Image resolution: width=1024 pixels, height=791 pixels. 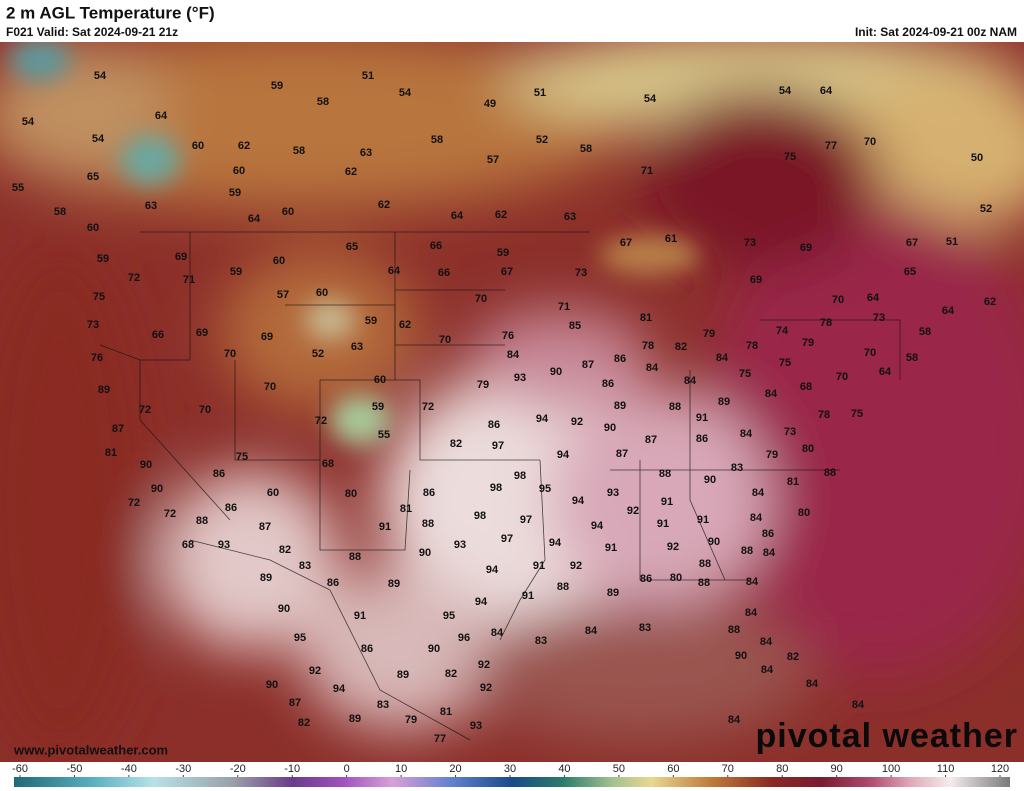 I want to click on map-title: 2 m AGL Temperature (°F), so click(x=110, y=12).